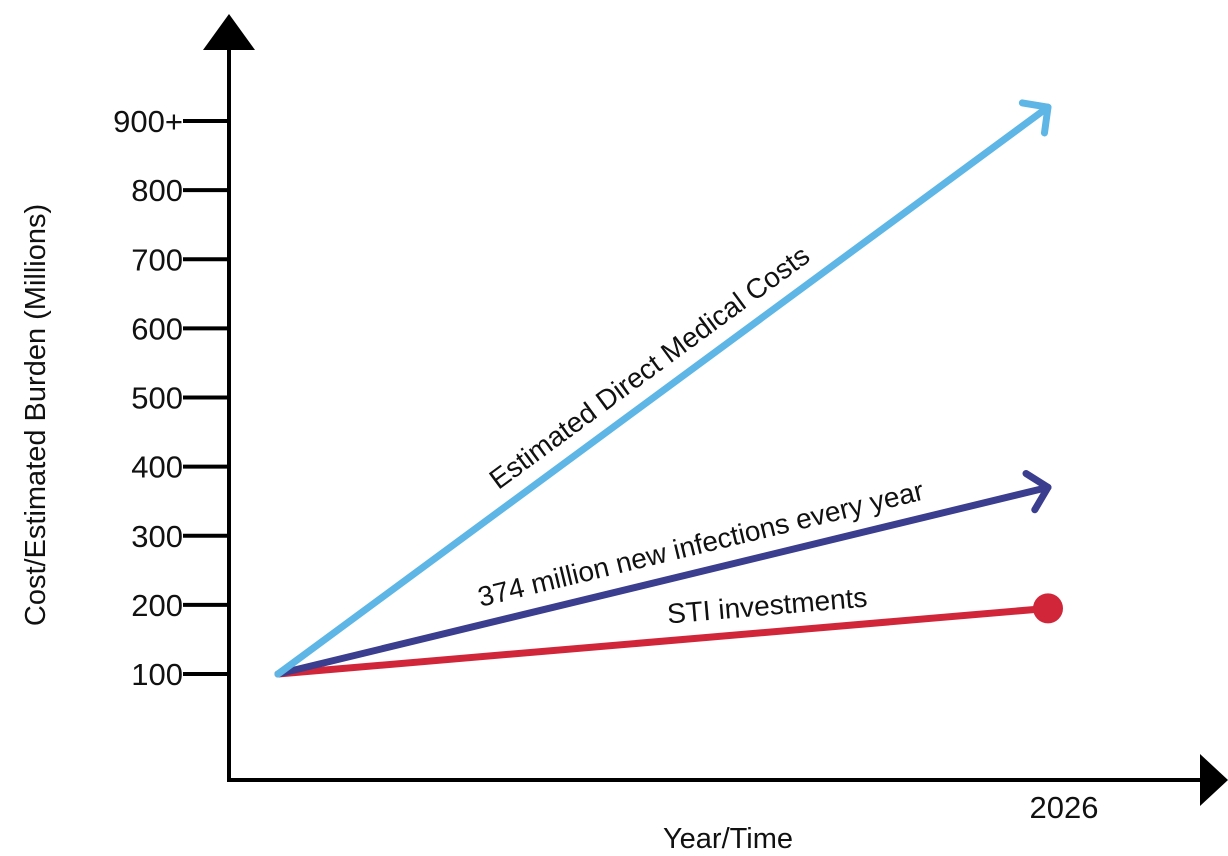  Describe the element at coordinates (1048, 608) in the screenshot. I see `series-end-point` at that location.